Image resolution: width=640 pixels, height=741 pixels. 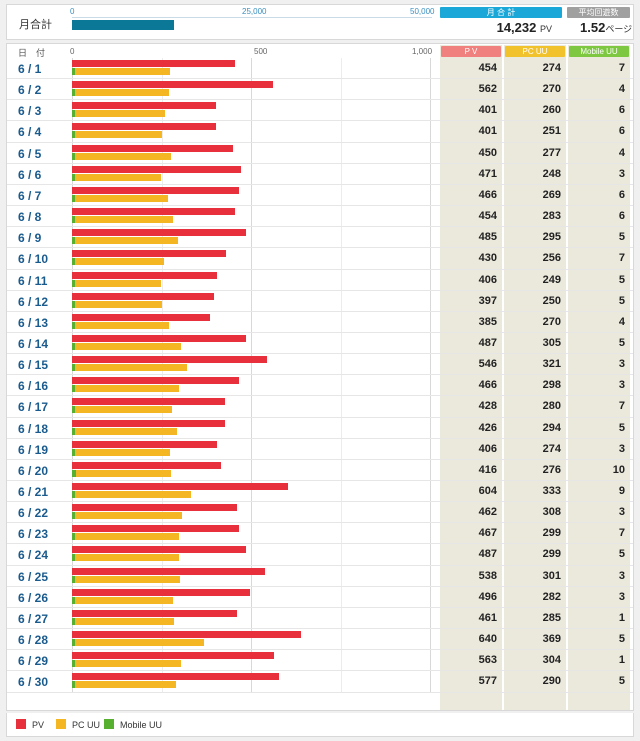 What do you see at coordinates (30, 195) in the screenshot?
I see `date-label: 6 / 7` at bounding box center [30, 195].